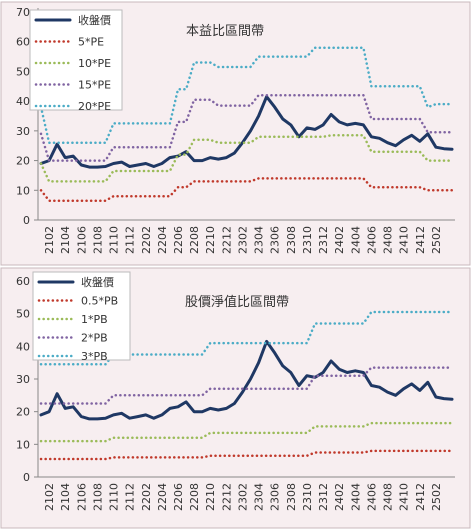 This screenshot has width=471, height=530. I want to click on legend-label: 2*PB, so click(94, 338).